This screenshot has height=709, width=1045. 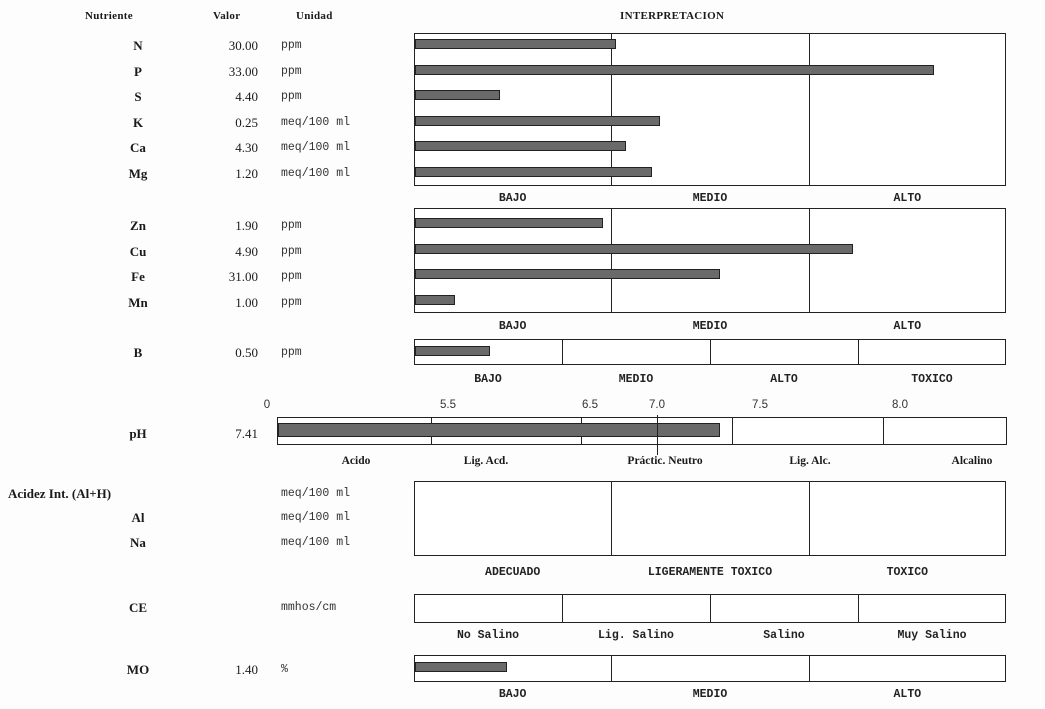 I want to click on bar-mn, so click(x=435, y=299).